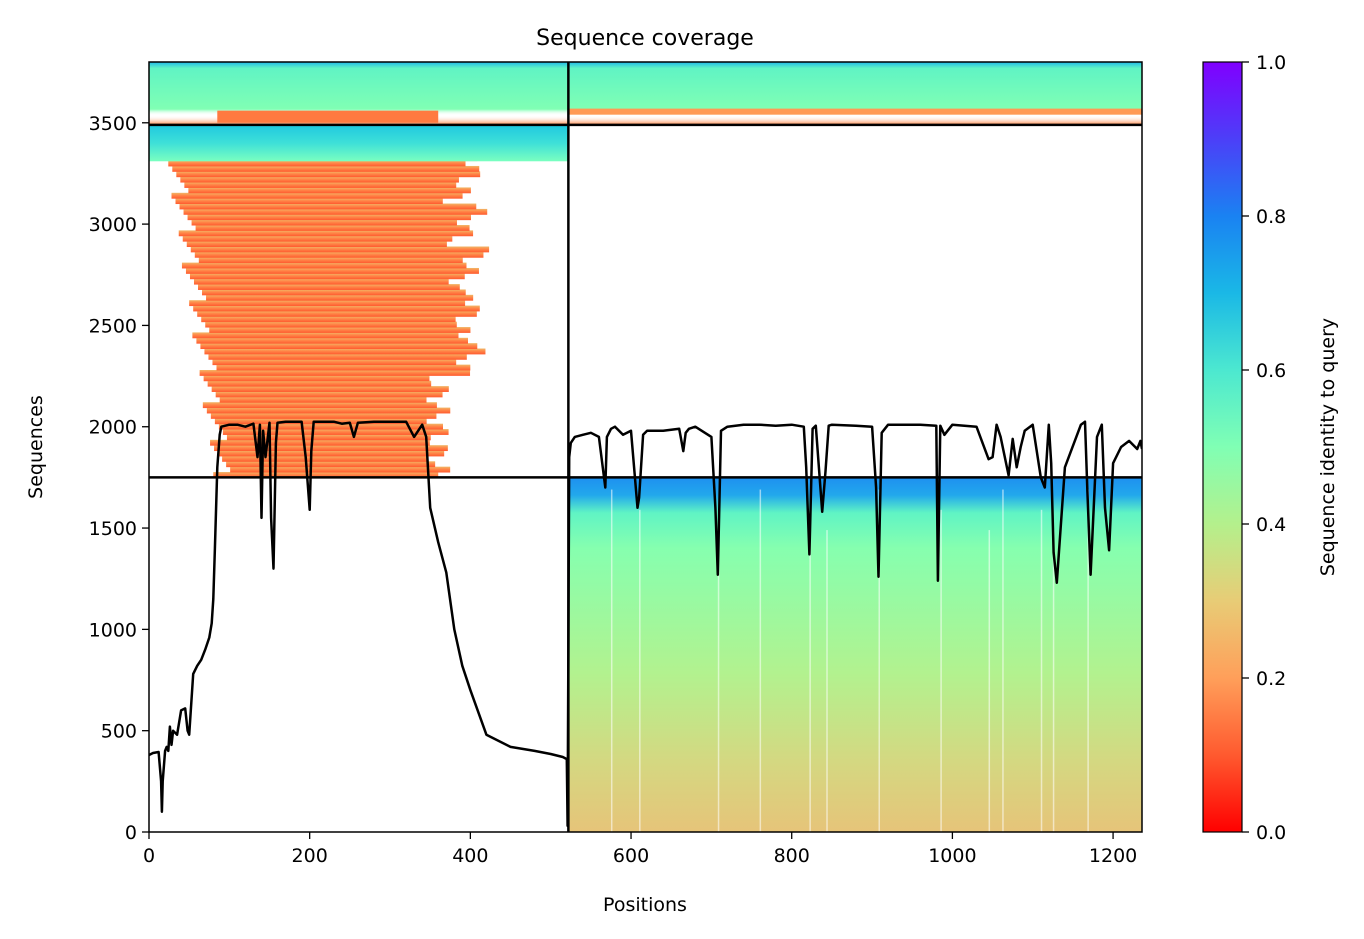 Image resolution: width=1364 pixels, height=939 pixels. What do you see at coordinates (131, 833) in the screenshot?
I see `y-tick-label: 0` at bounding box center [131, 833].